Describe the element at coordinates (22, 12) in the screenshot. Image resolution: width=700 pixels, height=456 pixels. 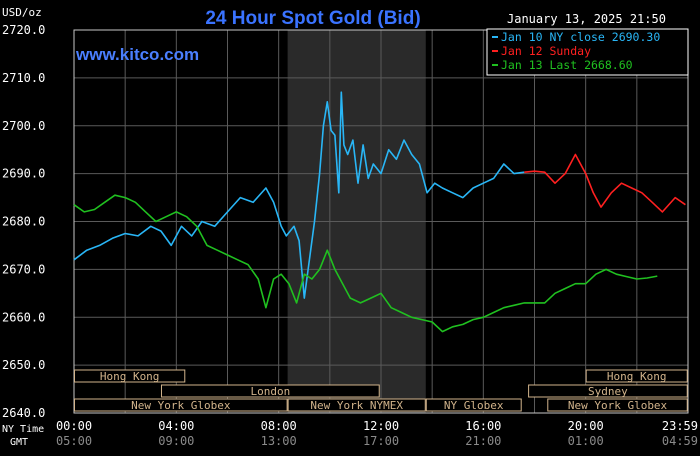
I see `y-axis-unit-label: USD/oz` at that location.